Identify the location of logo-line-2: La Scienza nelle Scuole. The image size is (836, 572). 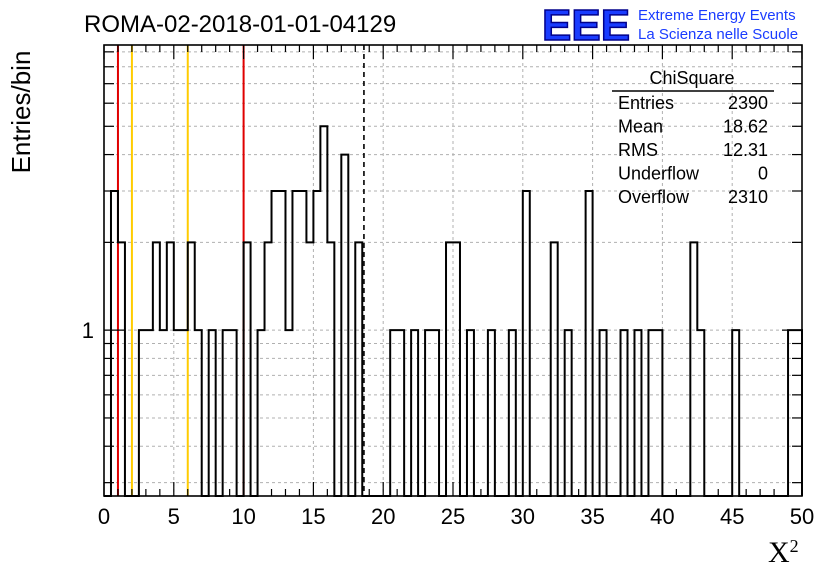
(718, 34).